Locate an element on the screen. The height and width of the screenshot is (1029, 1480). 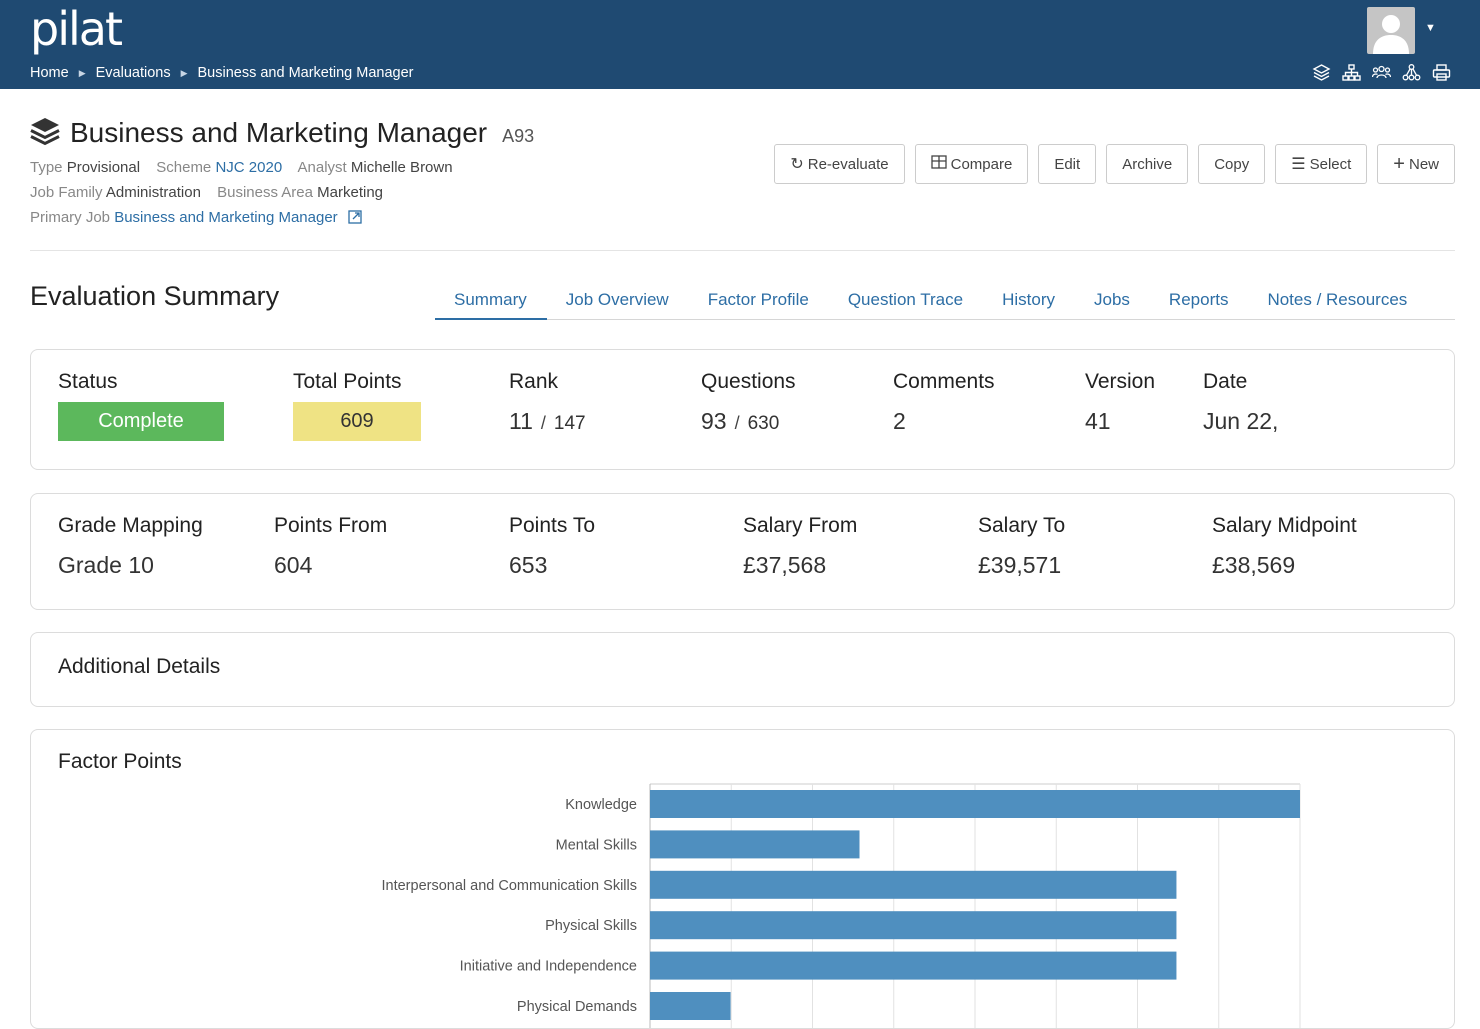
tab-summary: Summary is located at coordinates (491, 300).